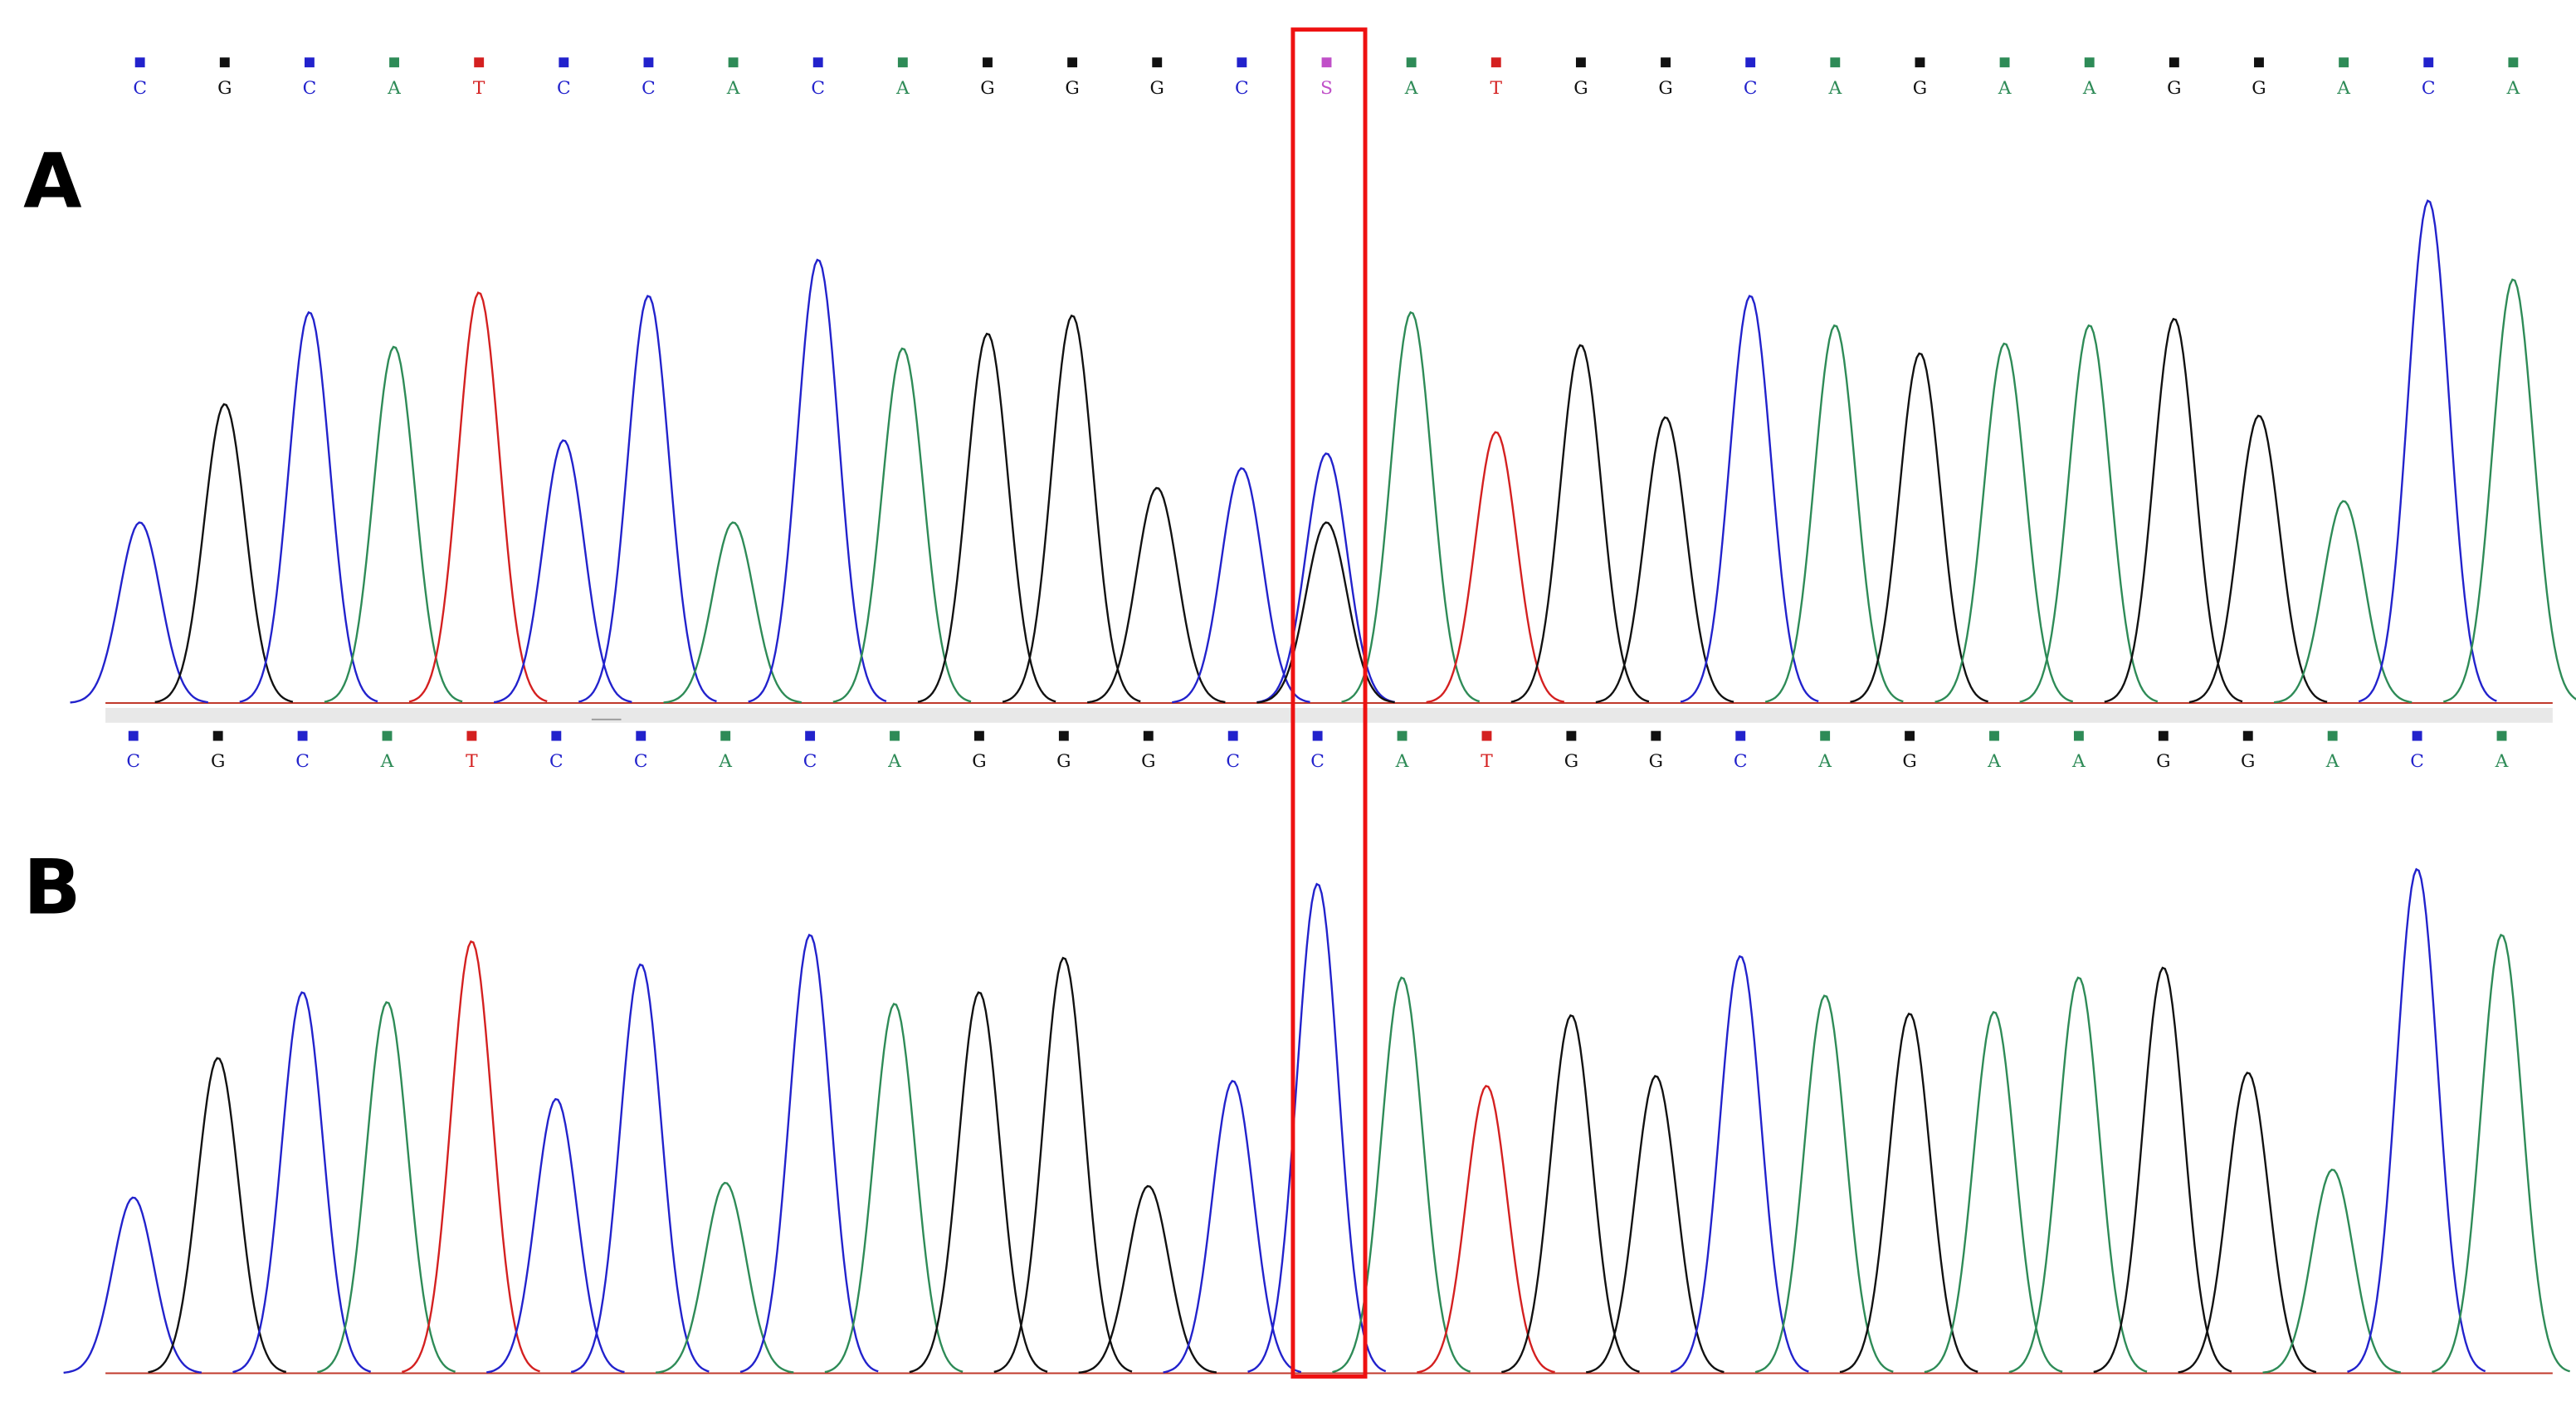  I want to click on variant-highlight, so click(1329, 703).